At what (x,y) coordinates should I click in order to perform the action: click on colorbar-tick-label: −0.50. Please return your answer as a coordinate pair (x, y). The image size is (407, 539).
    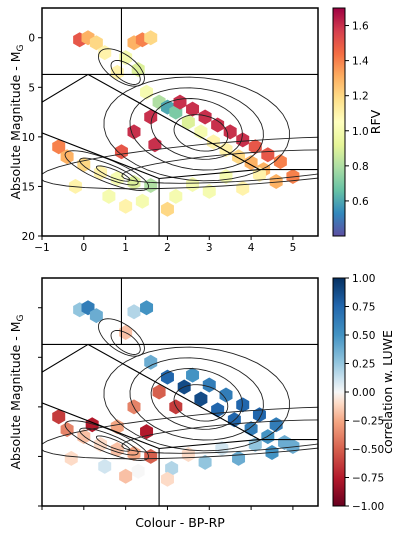
    Looking at the image, I should click on (368, 450).